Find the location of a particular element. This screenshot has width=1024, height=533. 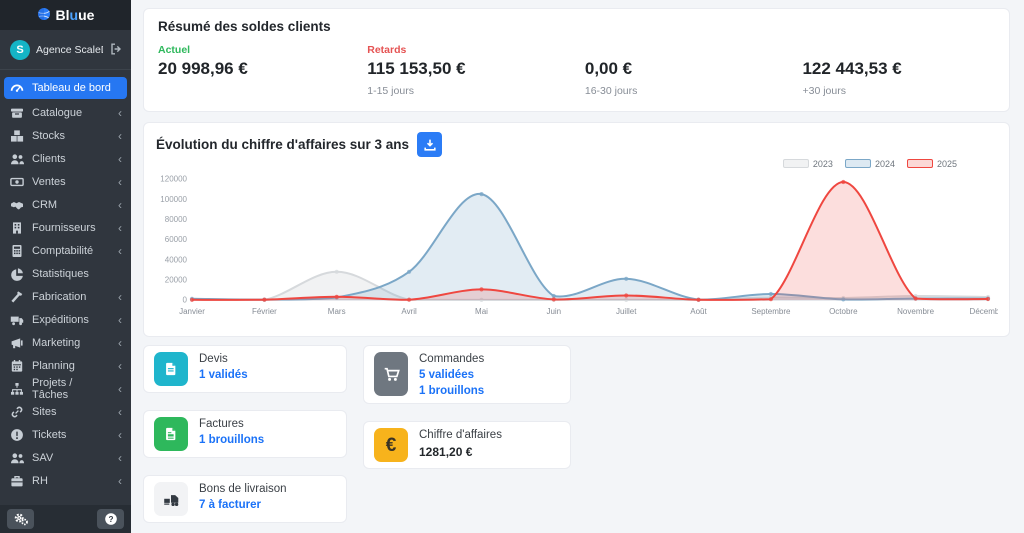

sidebar-item-stocks: Stocks ‹ is located at coordinates (65, 135).